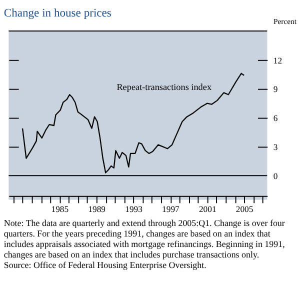 Image resolution: width=298 pixels, height=293 pixels. Describe the element at coordinates (97, 209) in the screenshot. I see `x-tick-label: 1989` at that location.